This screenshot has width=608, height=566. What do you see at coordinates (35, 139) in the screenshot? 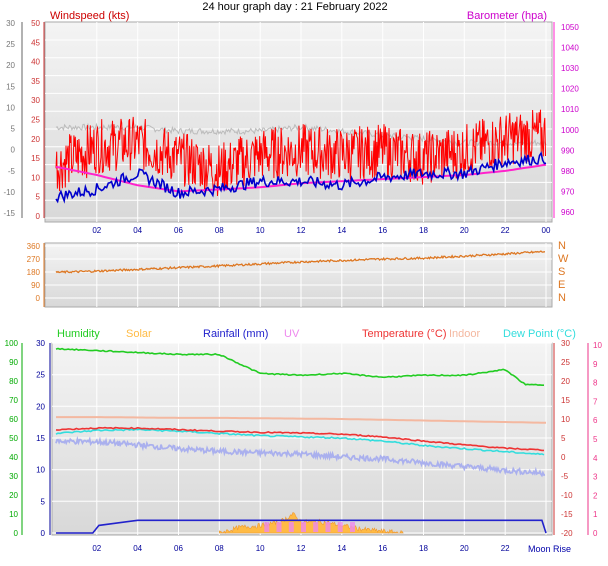
I see `wind-inner-left-tick-label: 20` at bounding box center [35, 139].